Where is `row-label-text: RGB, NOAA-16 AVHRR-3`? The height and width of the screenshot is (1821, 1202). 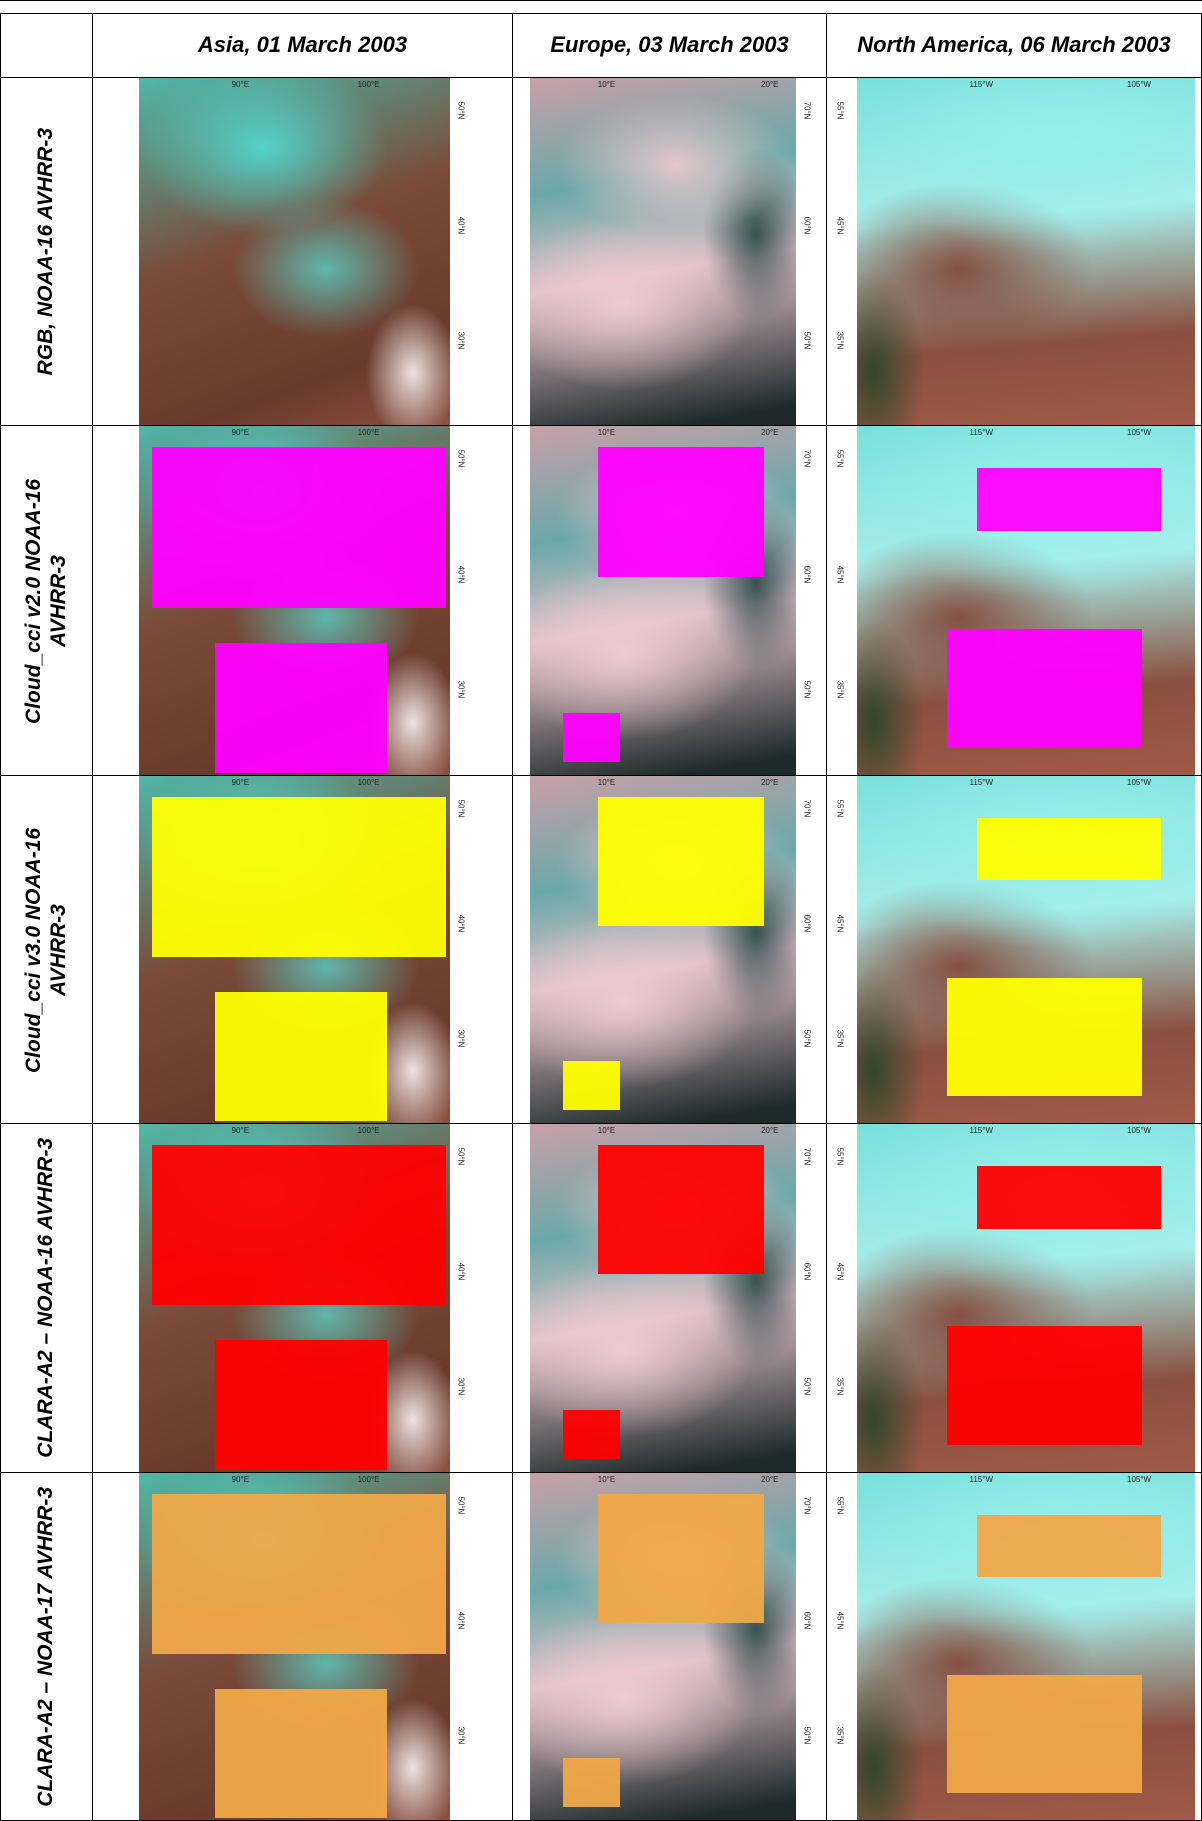
row-label-text: RGB, NOAA-16 AVHRR-3 is located at coordinates (46, 251).